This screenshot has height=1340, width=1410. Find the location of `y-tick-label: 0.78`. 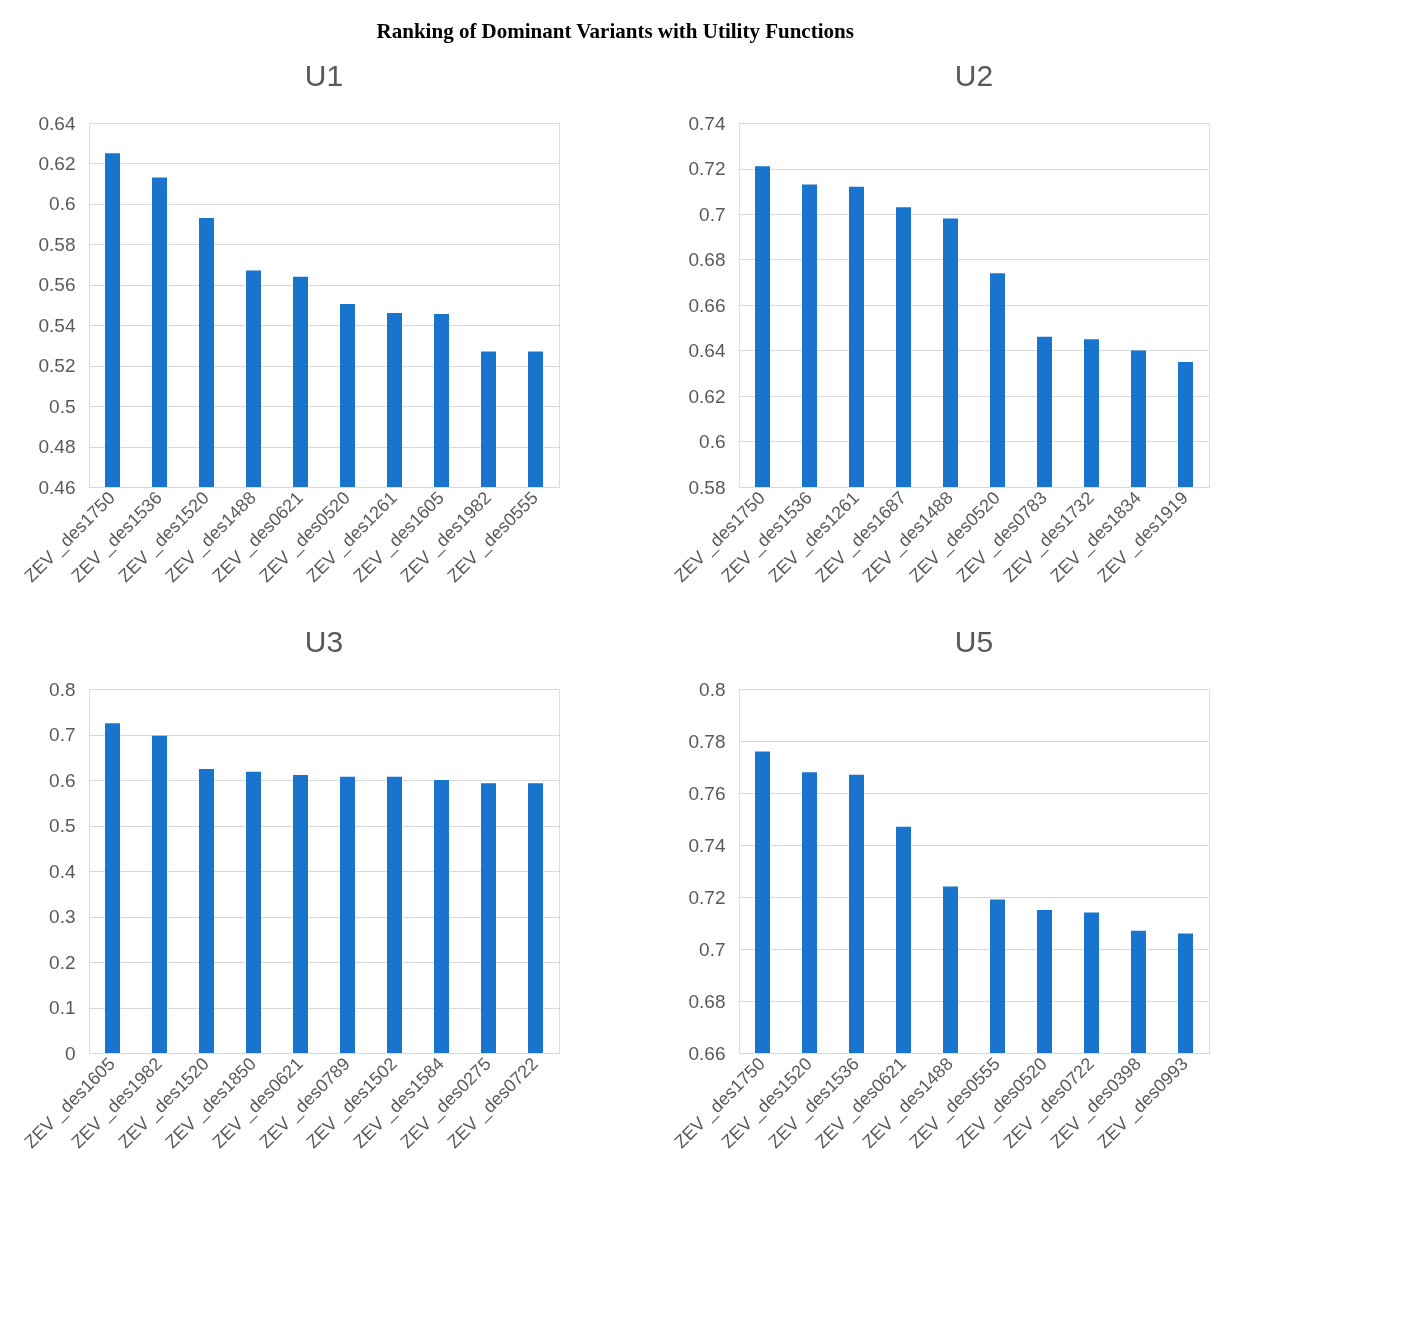

y-tick-label: 0.78 is located at coordinates (707, 741).